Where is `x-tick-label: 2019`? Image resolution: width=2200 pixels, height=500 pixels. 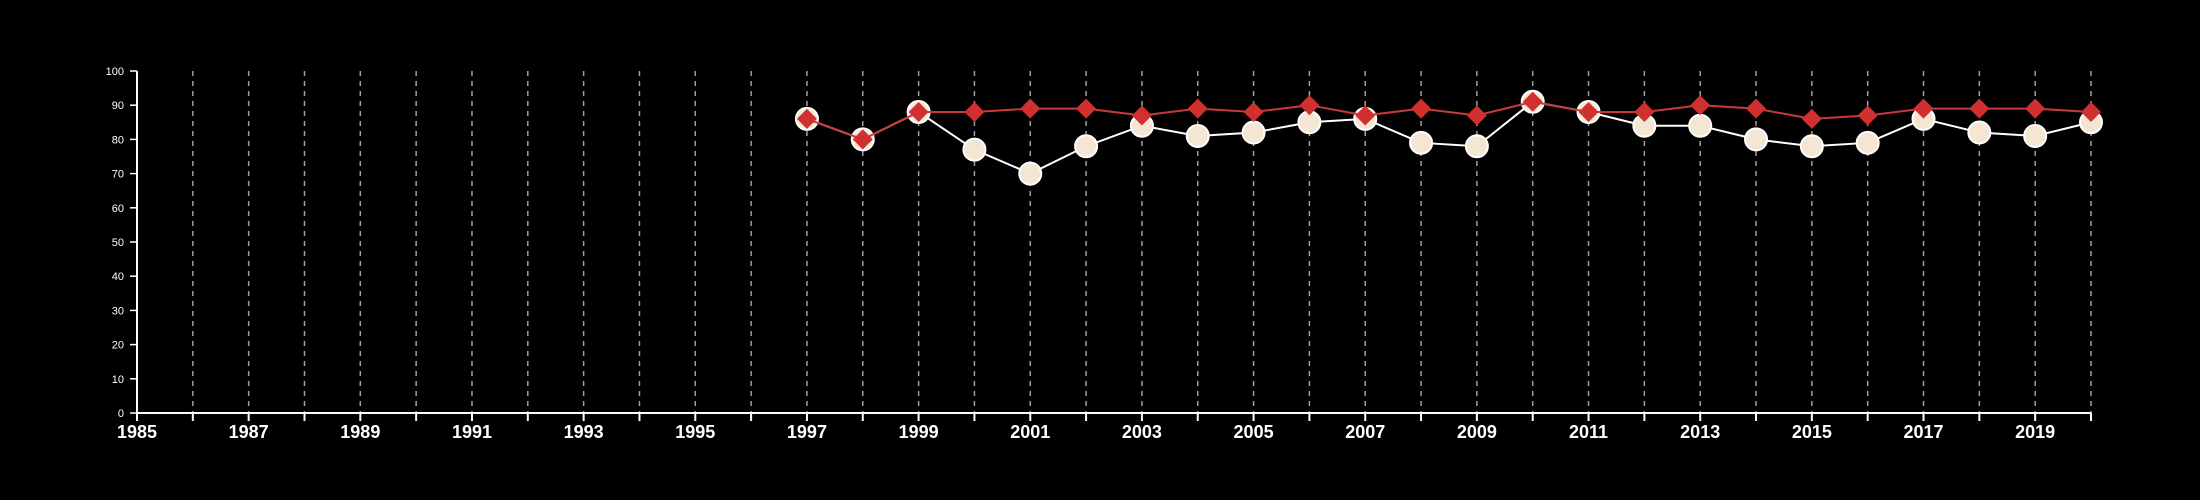 x-tick-label: 2019 is located at coordinates (2035, 432).